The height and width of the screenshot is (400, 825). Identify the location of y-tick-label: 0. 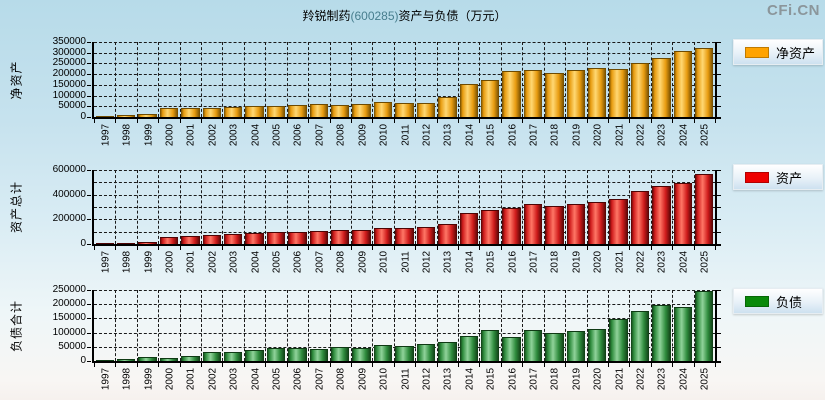
(83, 116).